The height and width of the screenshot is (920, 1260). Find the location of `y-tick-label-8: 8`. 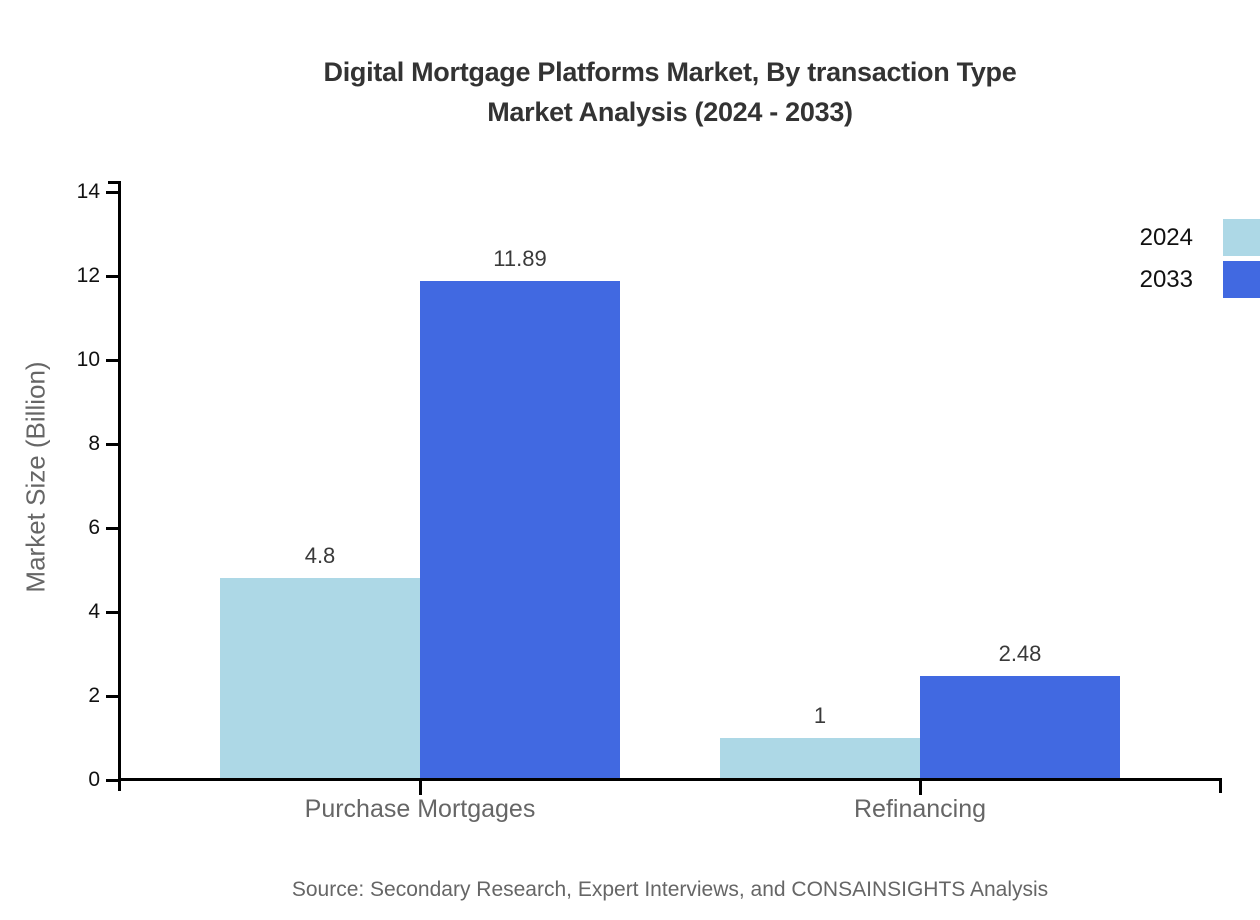

y-tick-label-8: 8 is located at coordinates (94, 443).